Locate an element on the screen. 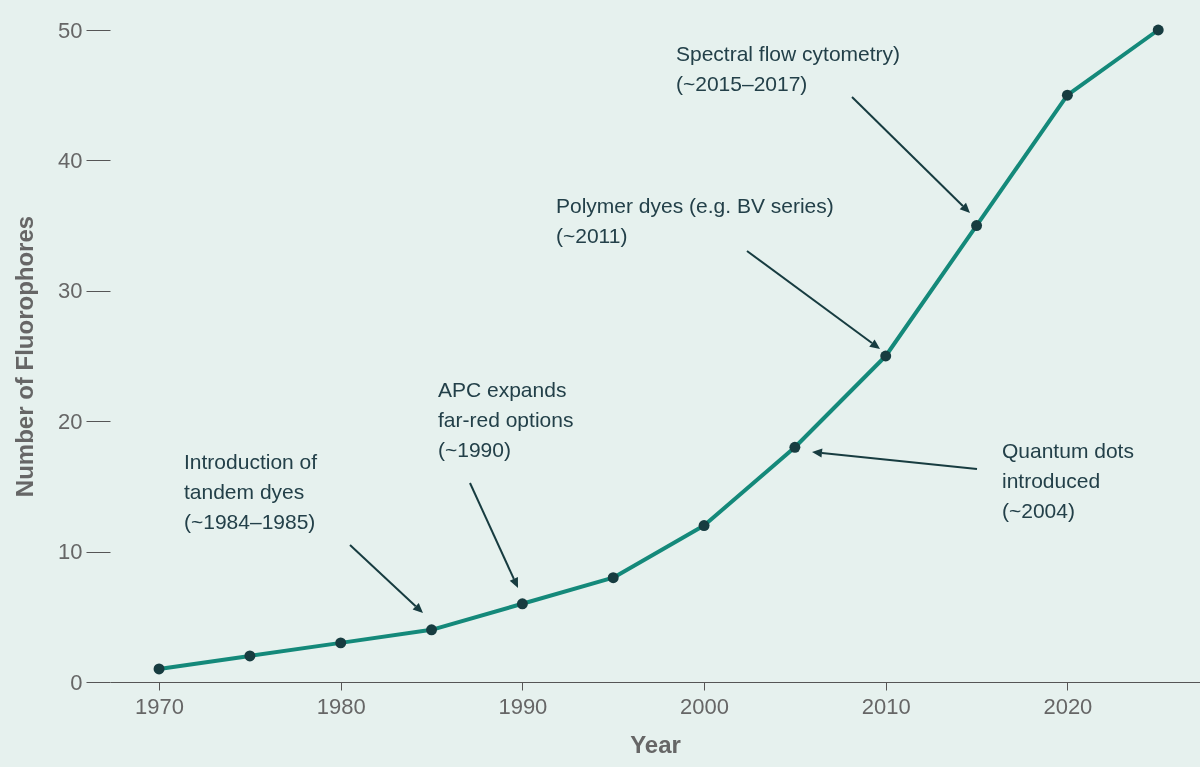 The image size is (1200, 767). y-axis-title: Number of Fluorophores is located at coordinates (25, 356).